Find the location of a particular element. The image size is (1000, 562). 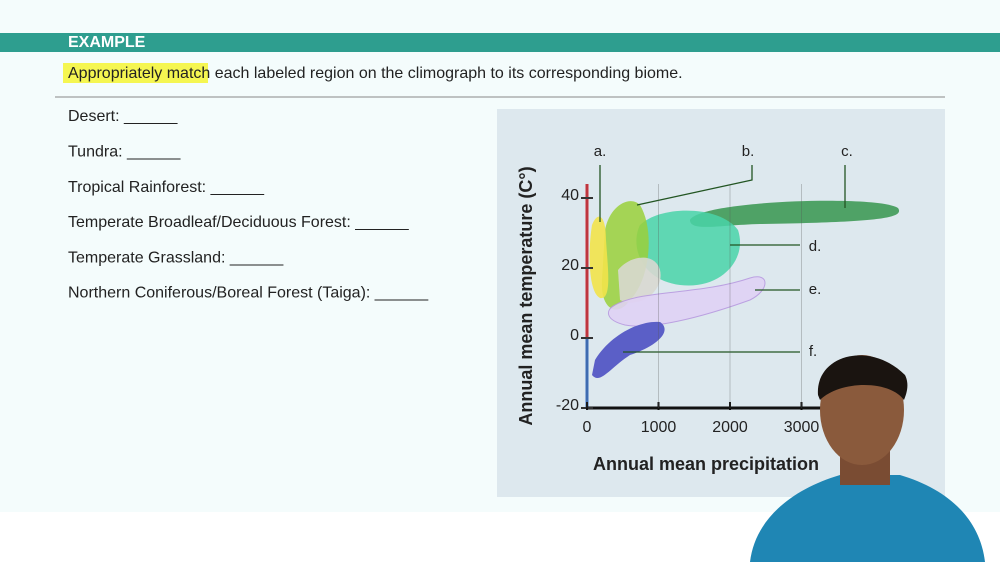

region-d is located at coordinates (688, 248).